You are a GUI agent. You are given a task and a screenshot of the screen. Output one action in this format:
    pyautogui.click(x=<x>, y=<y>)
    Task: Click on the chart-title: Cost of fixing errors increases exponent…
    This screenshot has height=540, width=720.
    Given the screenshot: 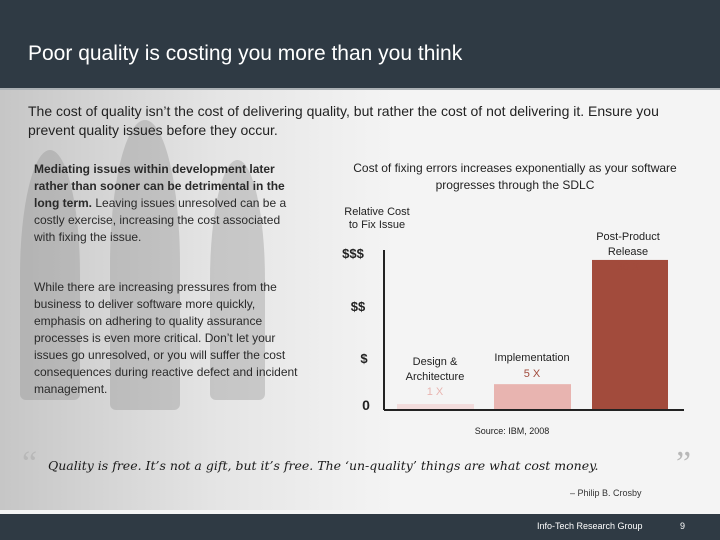 What is the action you would take?
    pyautogui.click(x=515, y=176)
    